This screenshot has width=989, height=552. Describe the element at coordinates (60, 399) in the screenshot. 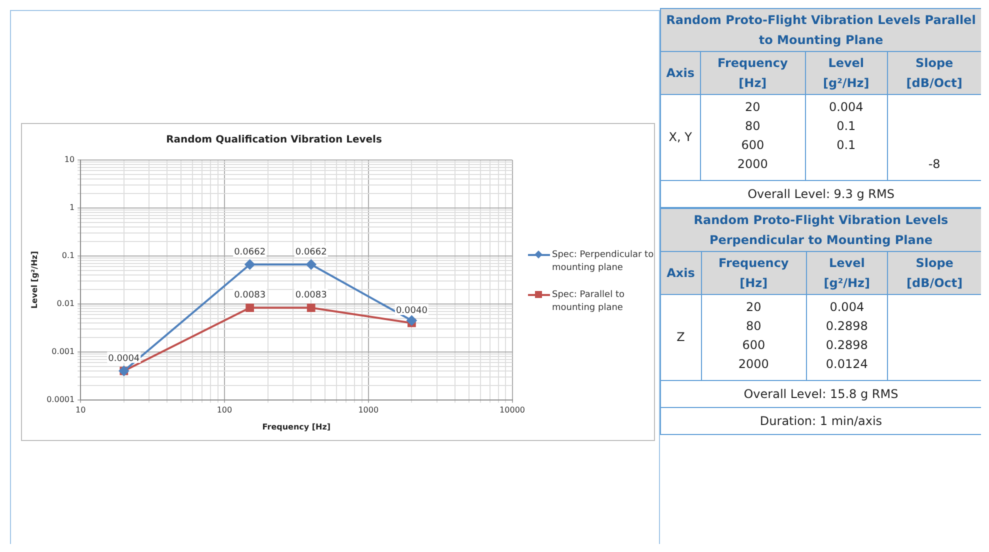

I see `y-tick-label: 0.0001` at that location.